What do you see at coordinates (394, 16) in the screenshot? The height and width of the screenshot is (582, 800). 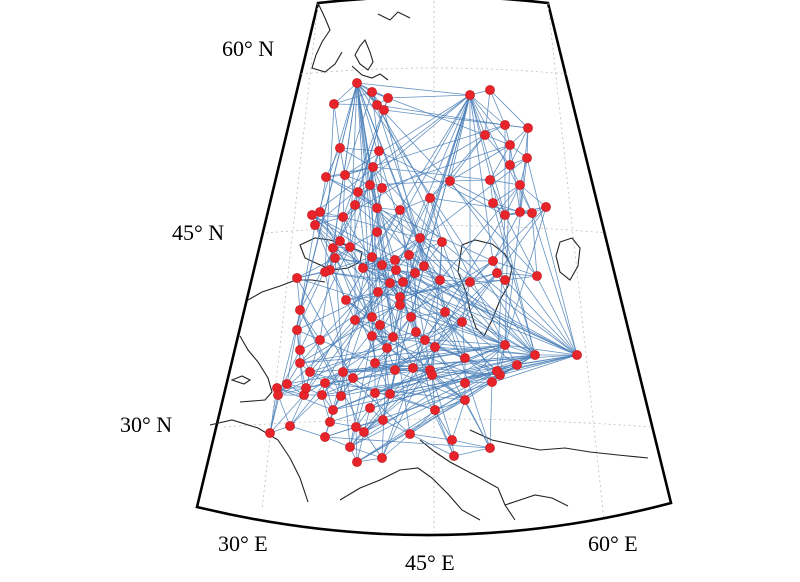 I see `coast-arctic` at bounding box center [394, 16].